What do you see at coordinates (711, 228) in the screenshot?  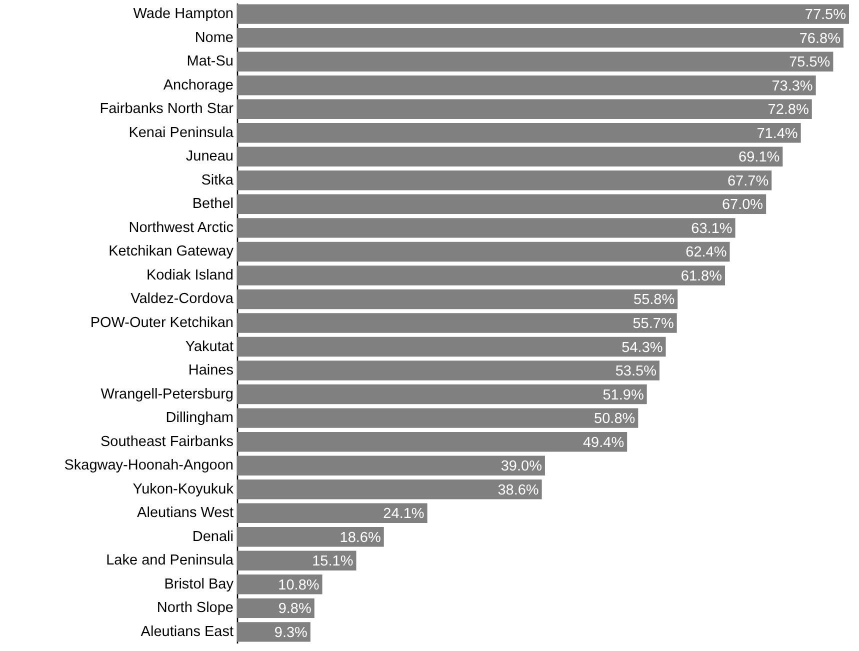 I see `data-label: 63.1%` at bounding box center [711, 228].